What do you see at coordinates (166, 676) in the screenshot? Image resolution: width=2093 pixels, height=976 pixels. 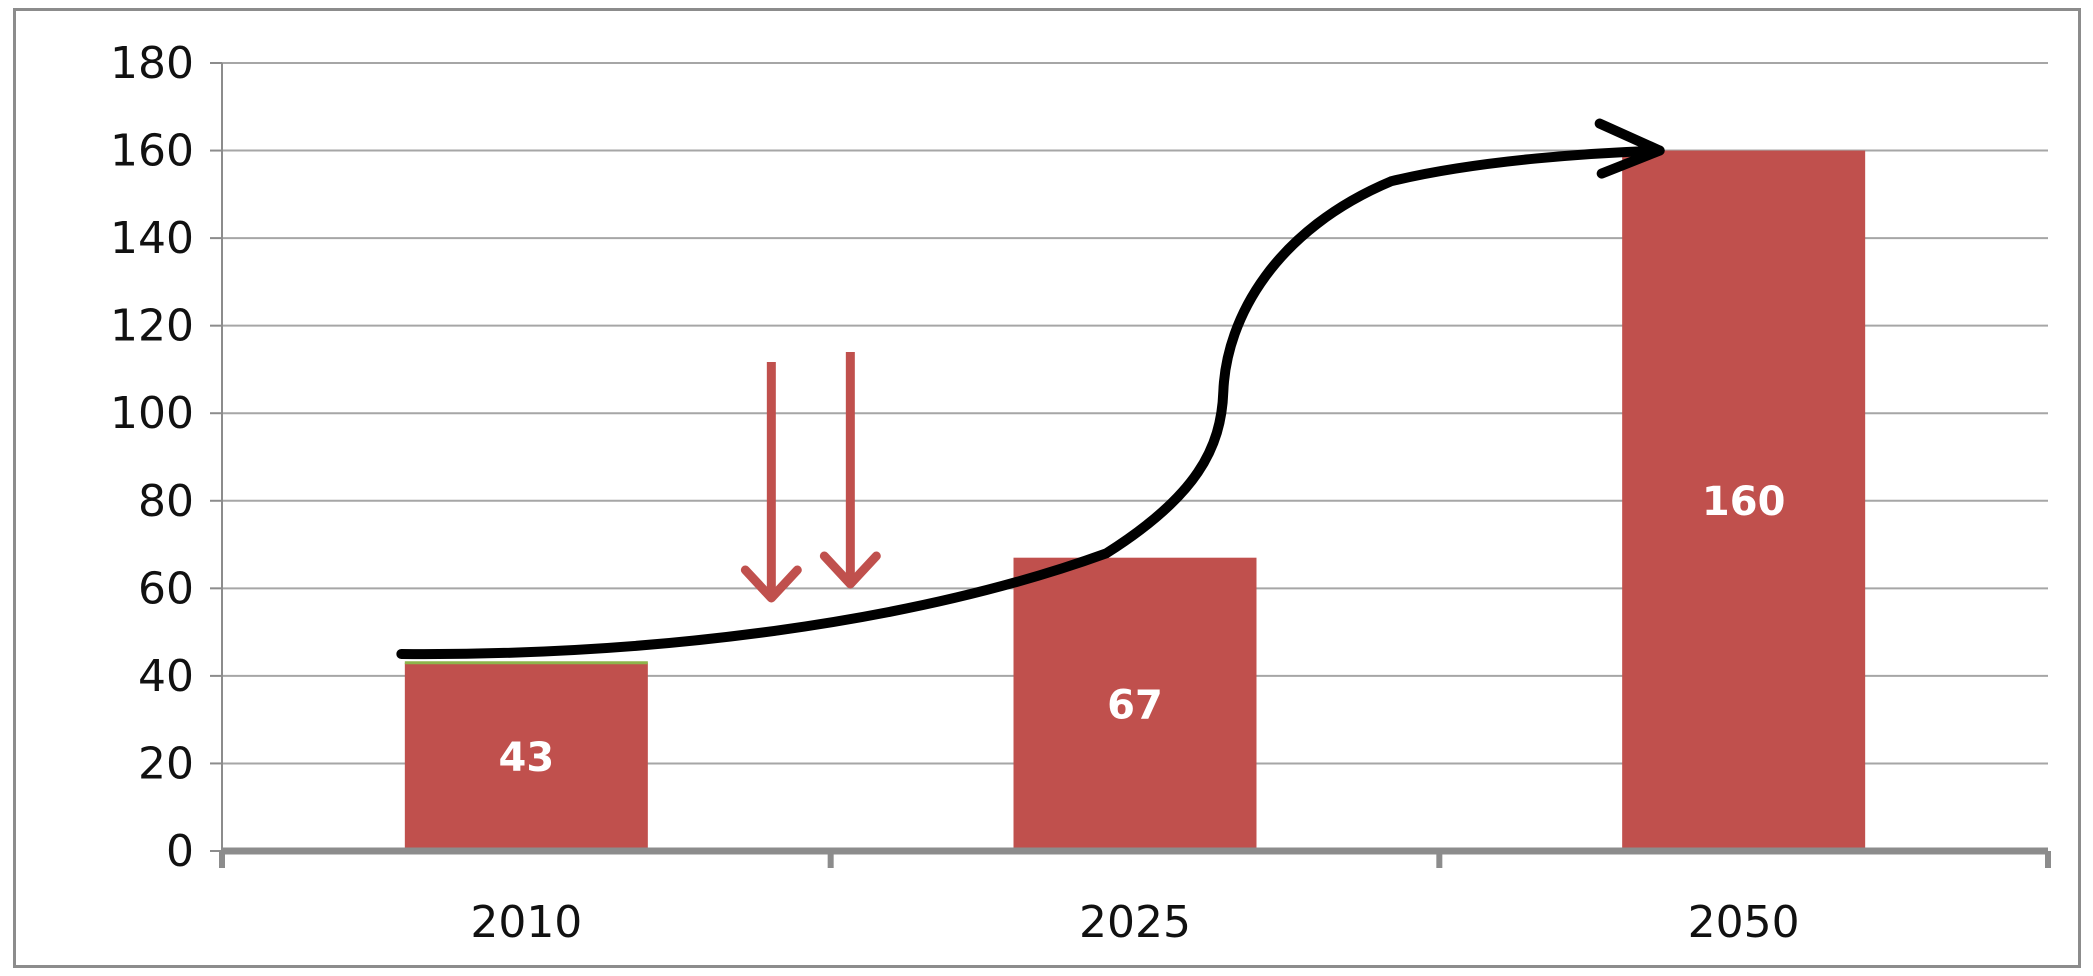 I see `y-tick-label: 40` at bounding box center [166, 676].